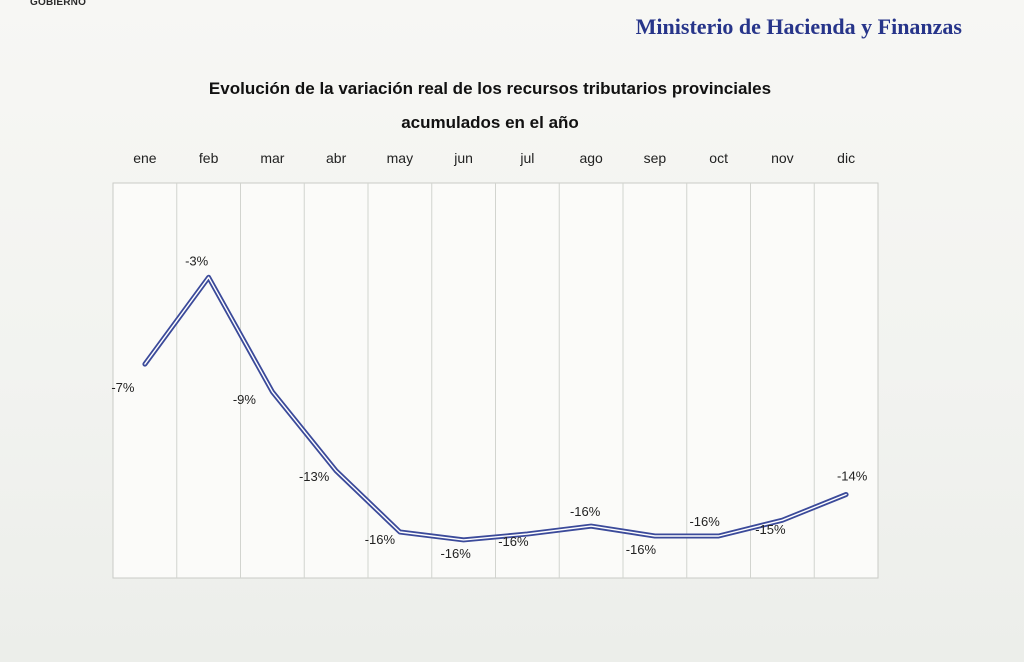  I want to click on month-label-sep: sep, so click(655, 158).